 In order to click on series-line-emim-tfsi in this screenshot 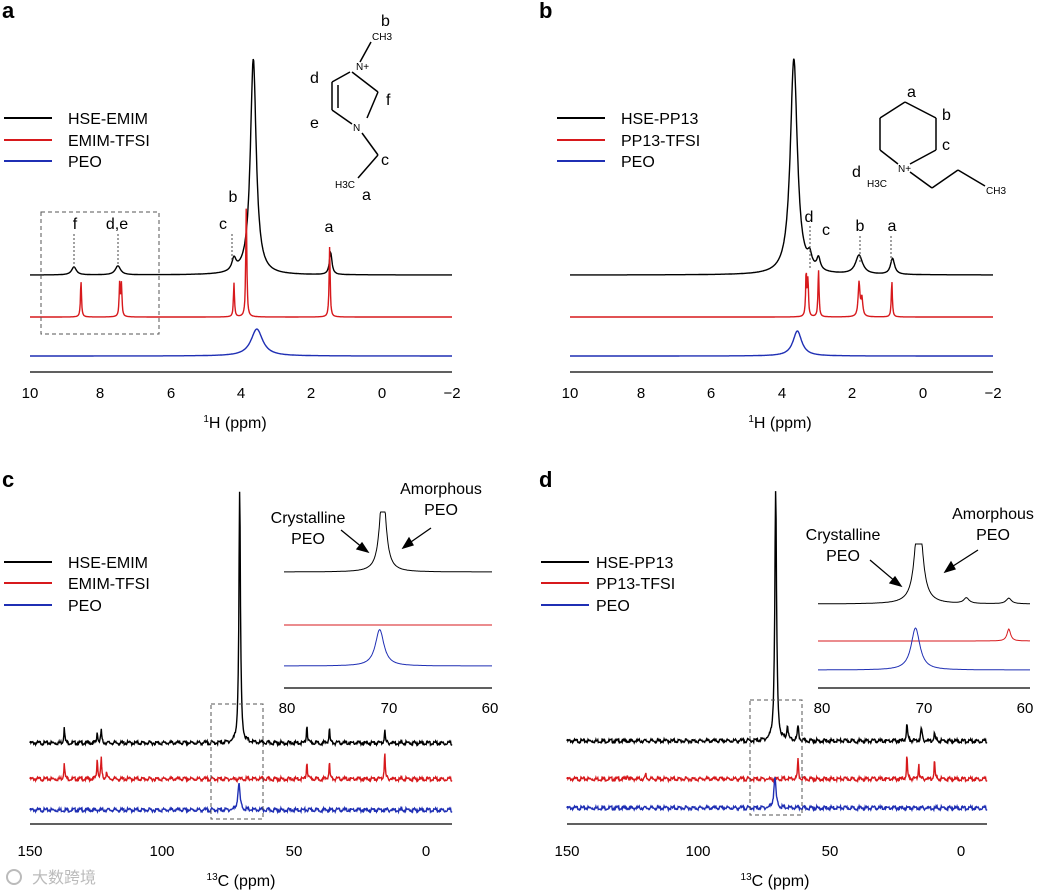, I will do `click(241, 263)`.